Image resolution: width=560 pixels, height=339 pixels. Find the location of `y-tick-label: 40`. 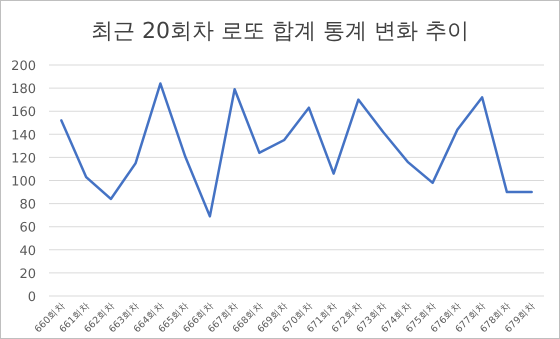

y-tick-label: 40 is located at coordinates (27, 251).